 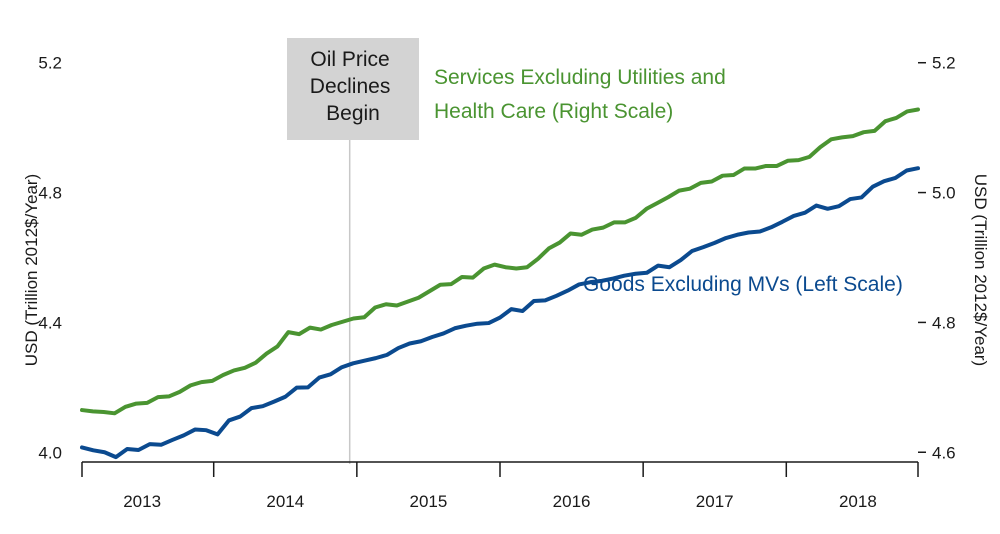 I want to click on services-series-label-line: Health Care (Right Scale), so click(x=553, y=111).